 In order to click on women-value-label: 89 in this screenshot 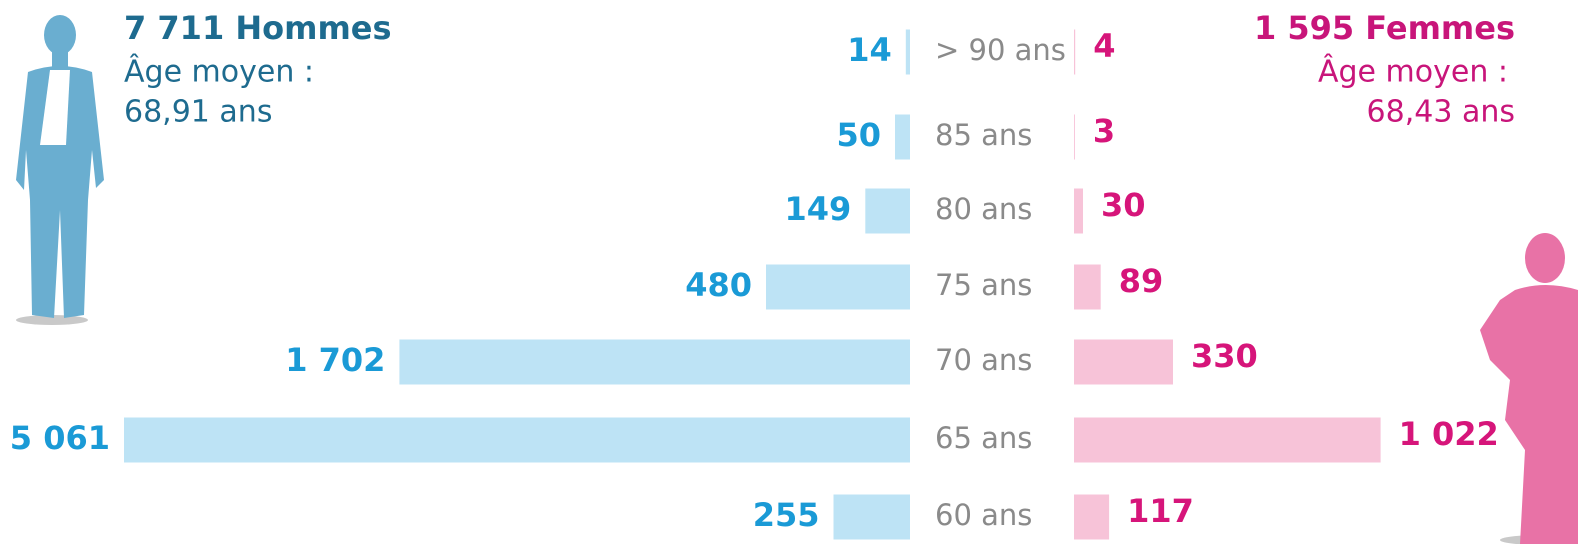, I will do `click(1141, 281)`.